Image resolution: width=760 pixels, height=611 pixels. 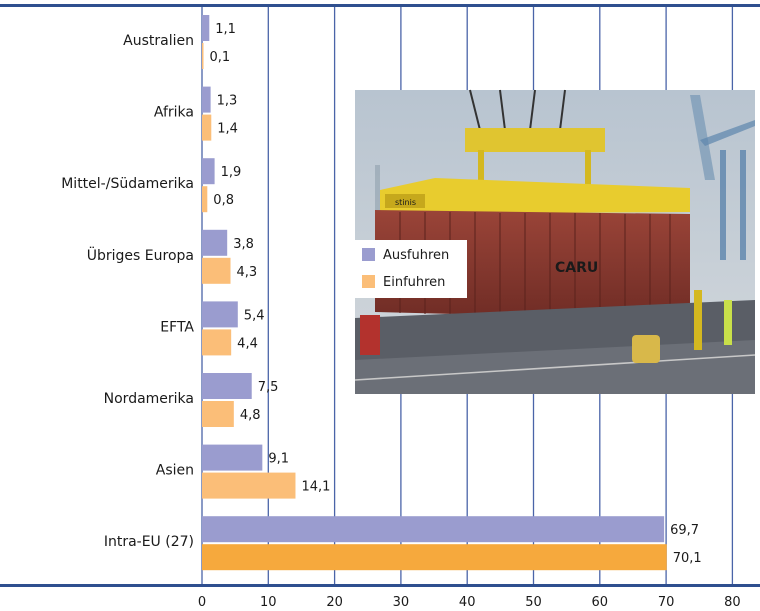 What do you see at coordinates (223, 200) in the screenshot?
I see `value-label-einfuhren-mittel-südamerika: 0,8` at bounding box center [223, 200].